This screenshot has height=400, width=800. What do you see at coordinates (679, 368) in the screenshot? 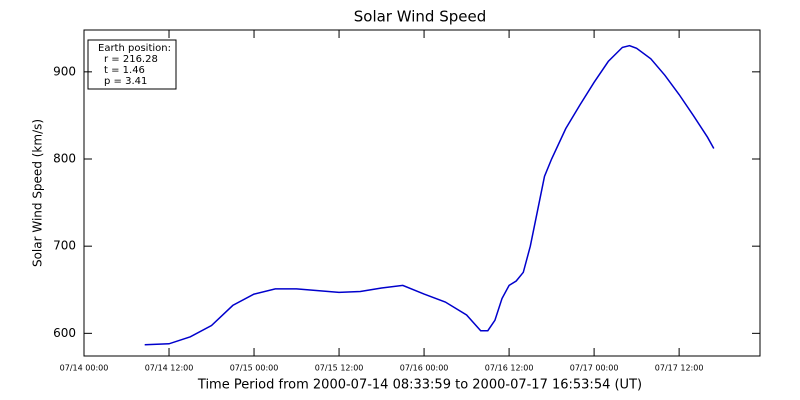
I see `x-tick-label: 07/17 12:00` at bounding box center [679, 368].